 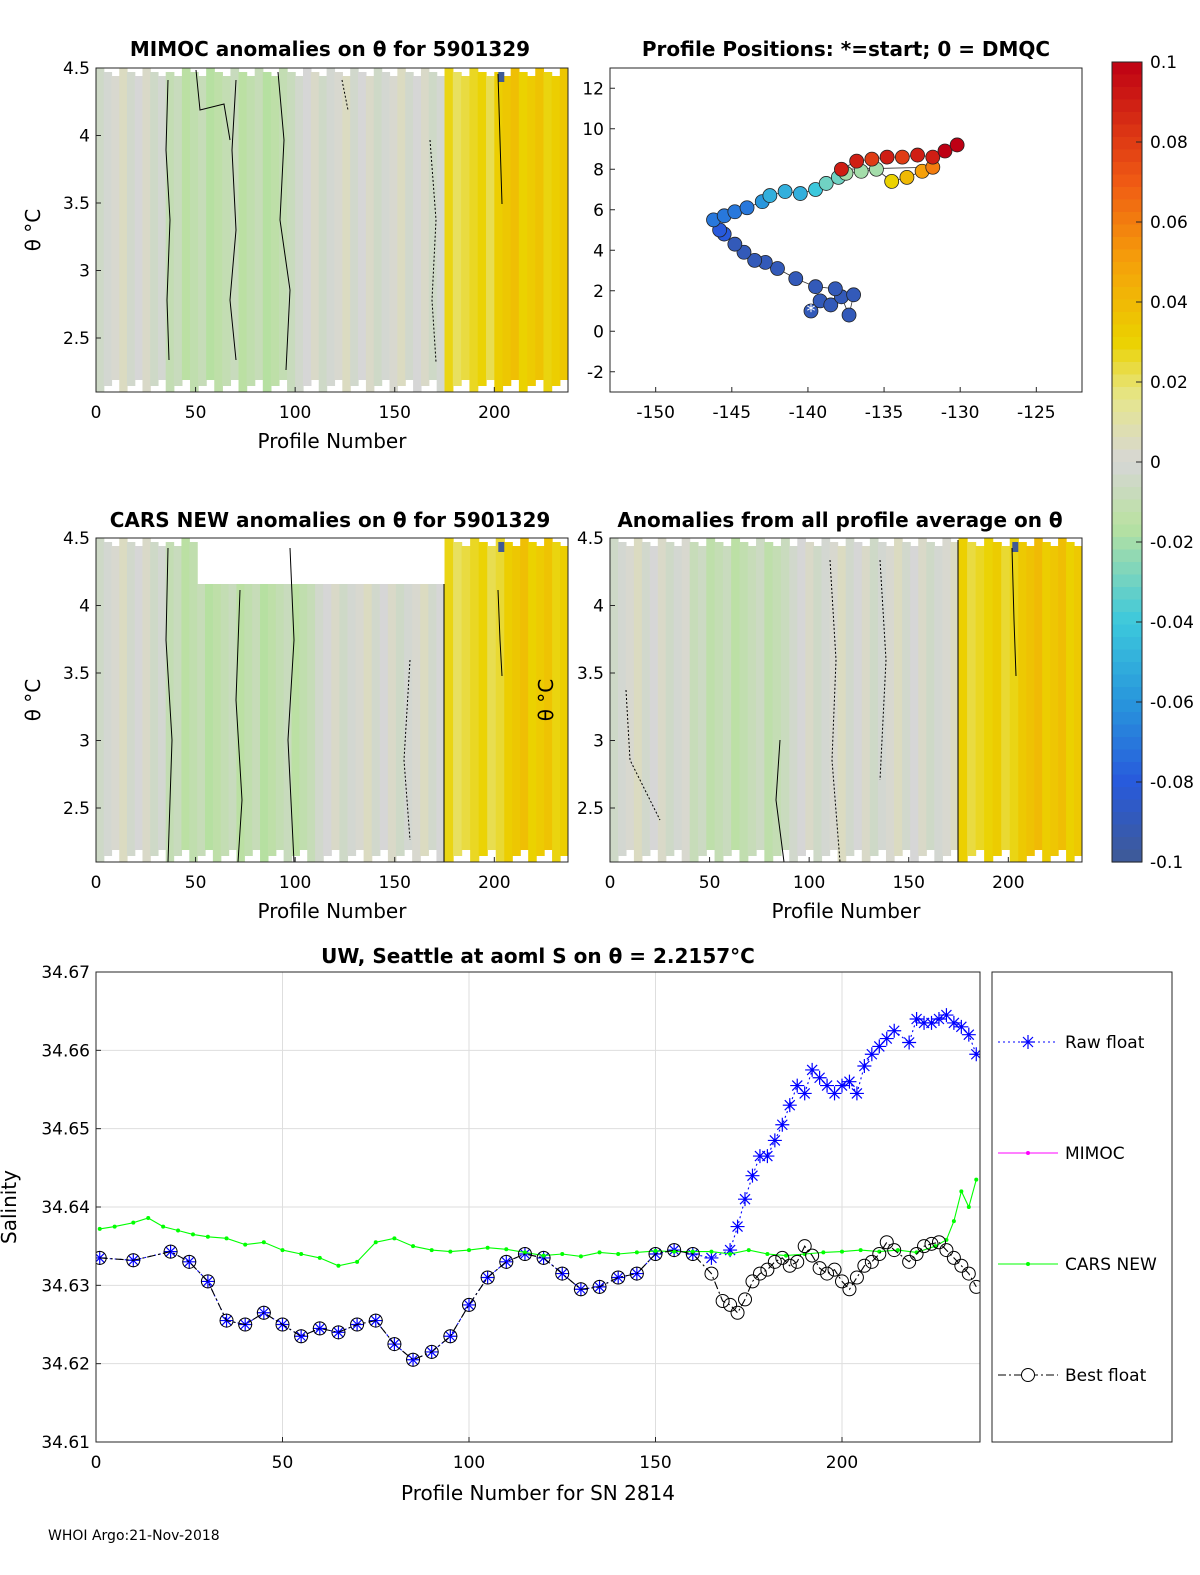 I want to click on x-tick-label: 100, so click(x=295, y=883).